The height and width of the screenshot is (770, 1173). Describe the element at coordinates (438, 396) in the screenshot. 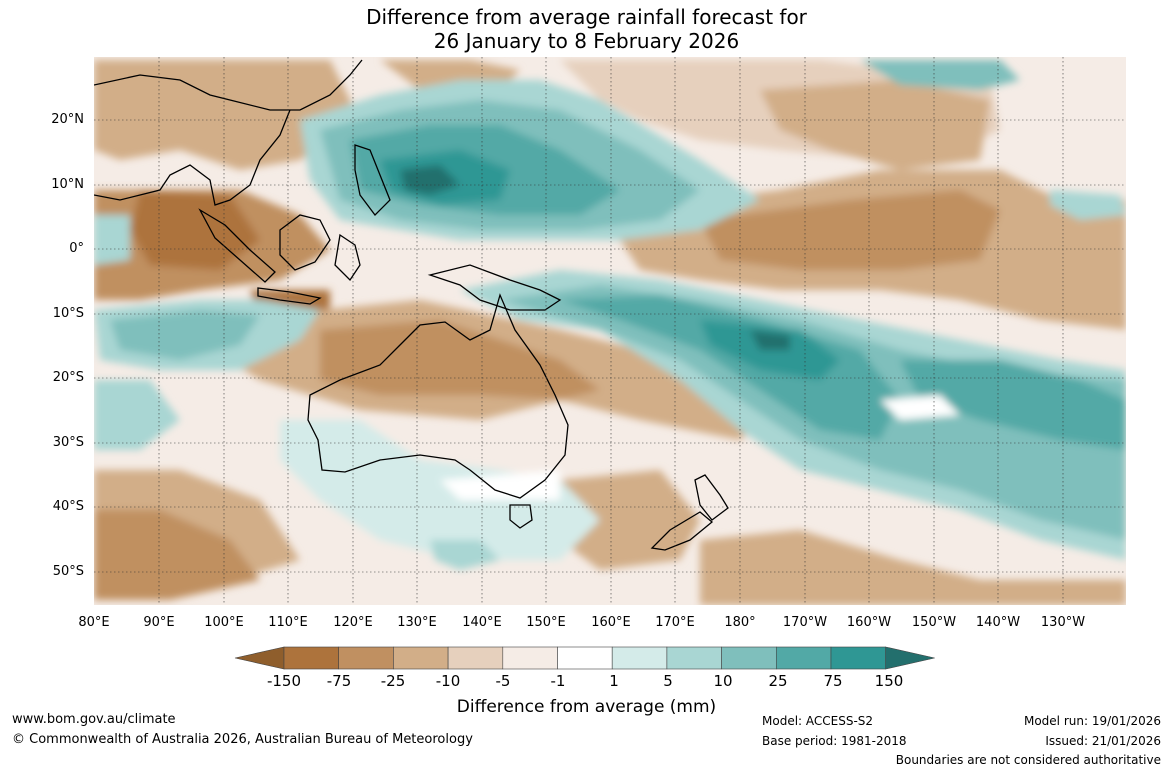

I see `australia-coastline` at that location.